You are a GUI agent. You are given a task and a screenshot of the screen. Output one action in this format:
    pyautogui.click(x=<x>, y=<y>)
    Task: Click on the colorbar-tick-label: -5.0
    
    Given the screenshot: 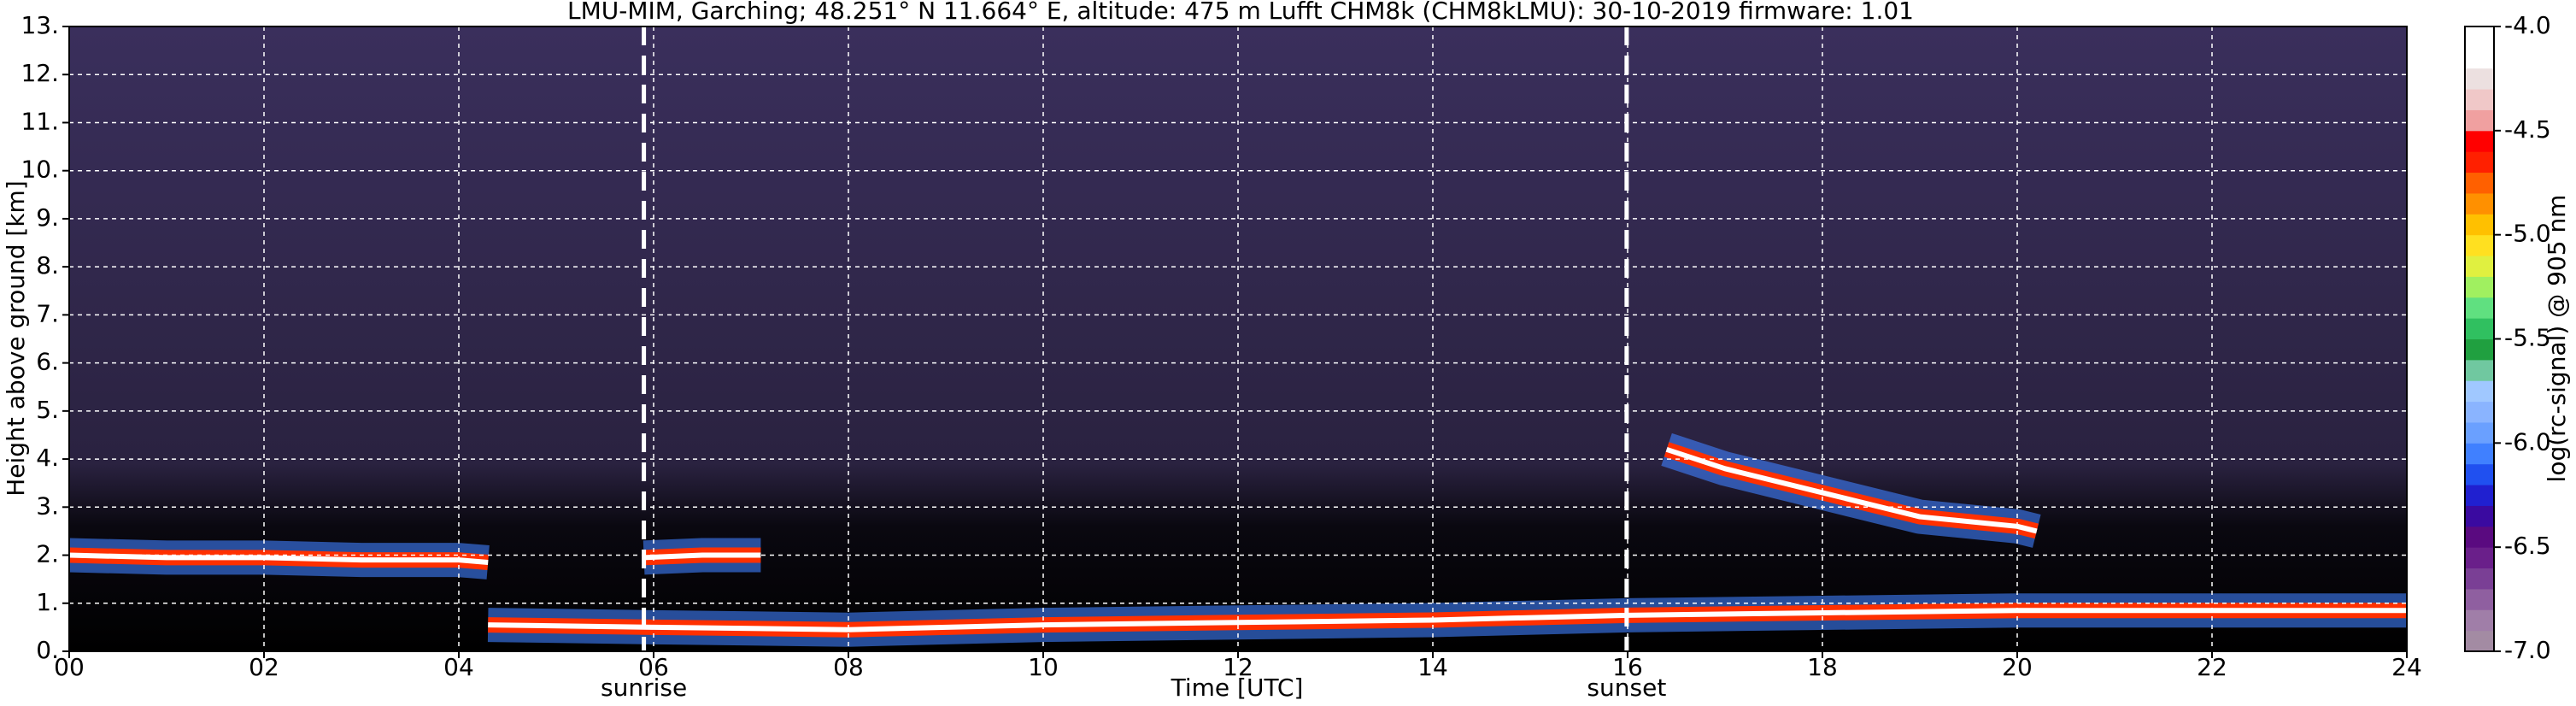 What is the action you would take?
    pyautogui.click(x=2527, y=234)
    